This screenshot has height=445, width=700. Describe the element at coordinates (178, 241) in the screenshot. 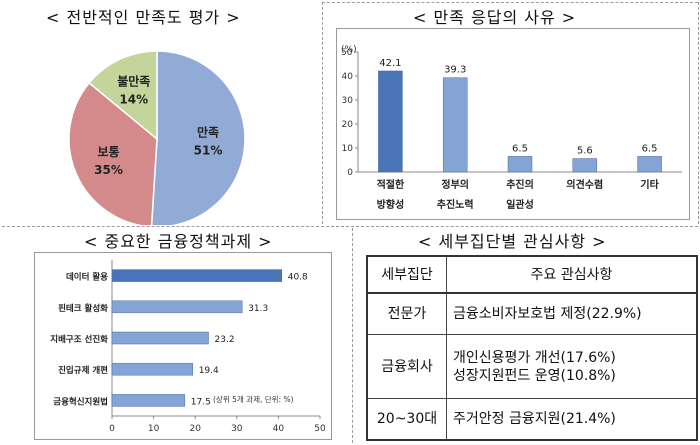

I see `task-panel-title: < 중요한 금융정책과제 >` at that location.